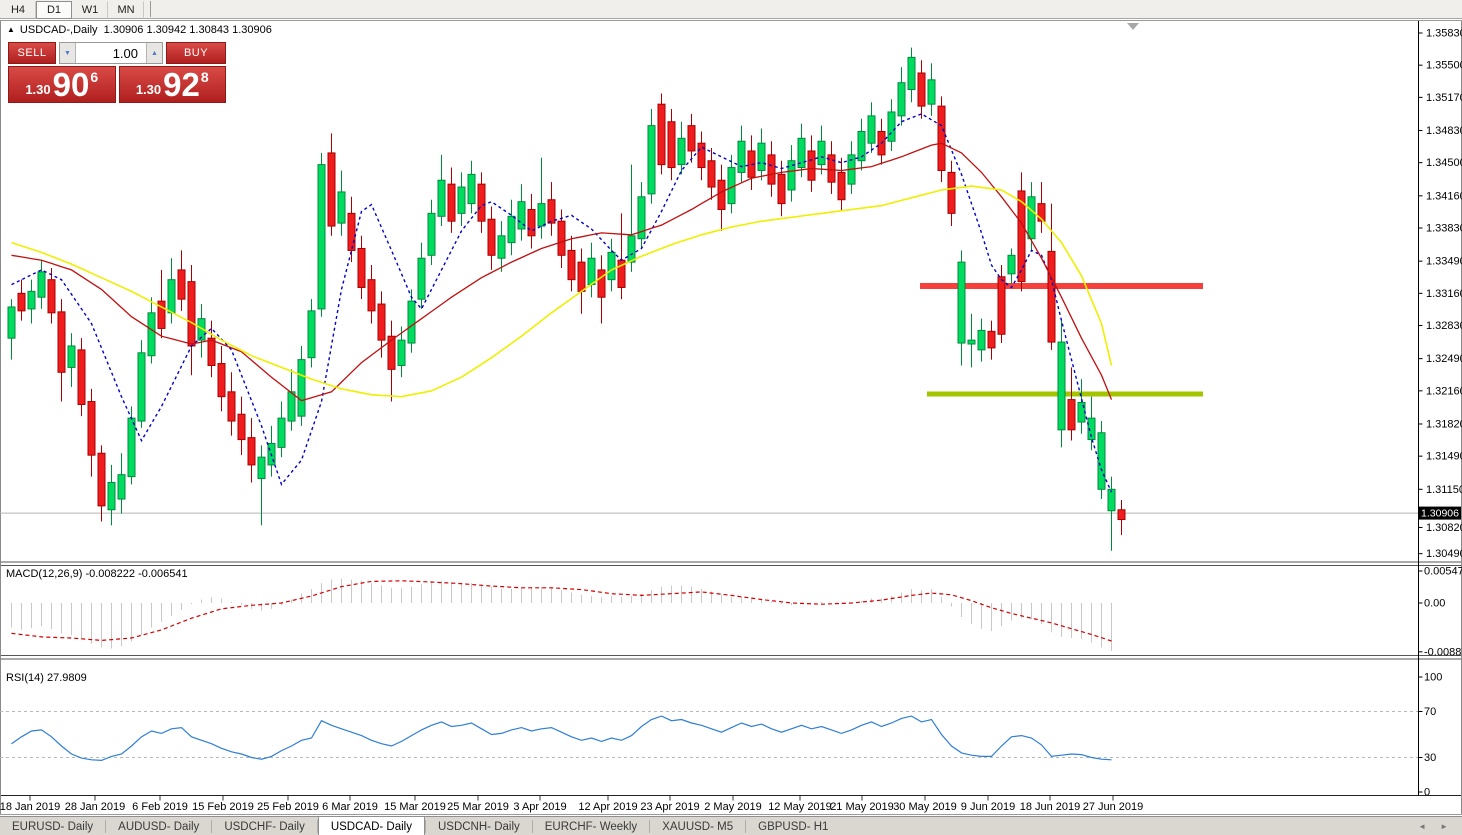 This screenshot has width=1462, height=835. Describe the element at coordinates (111, 53) in the screenshot. I see `volume-stepper: ▼ 1.00 ▲` at that location.